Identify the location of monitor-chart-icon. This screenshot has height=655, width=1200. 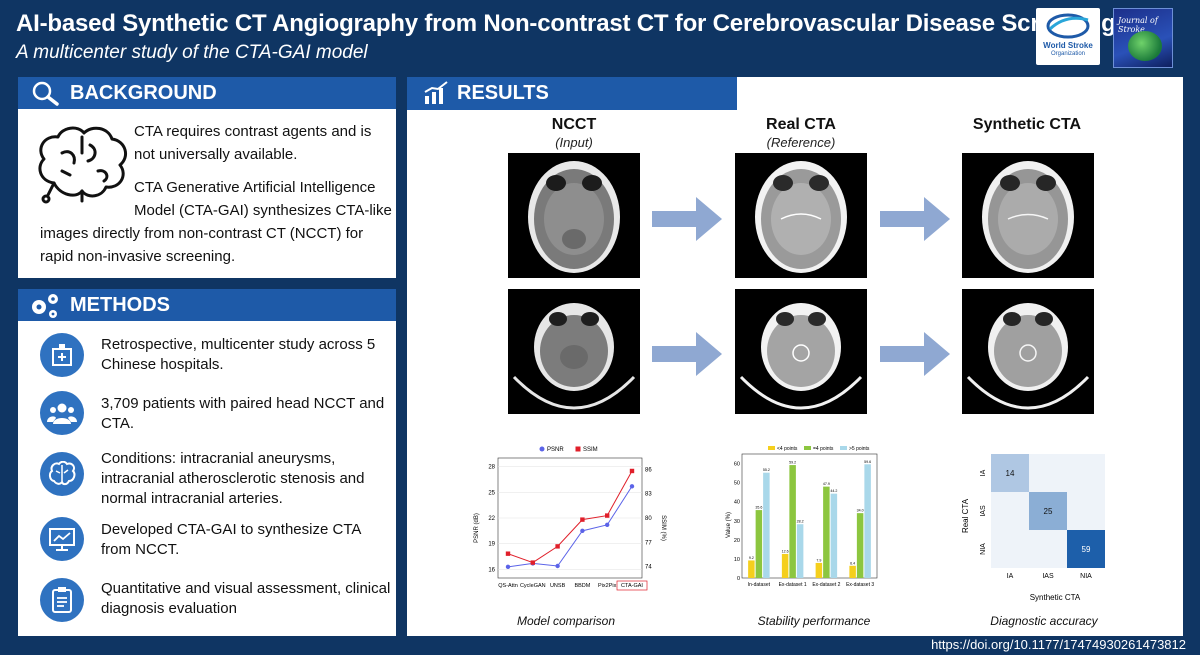
(62, 539).